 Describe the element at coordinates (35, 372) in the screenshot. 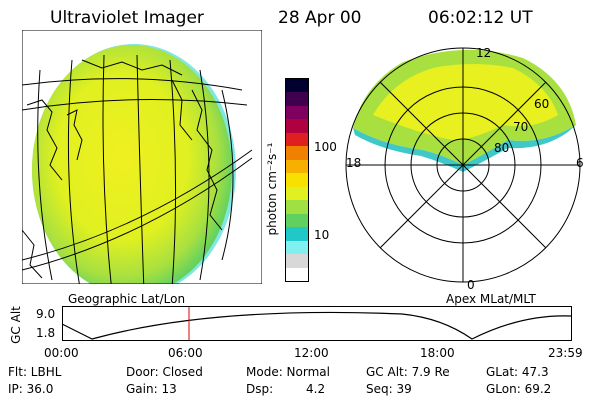

I see `info-flt: Flt: LBHL` at that location.